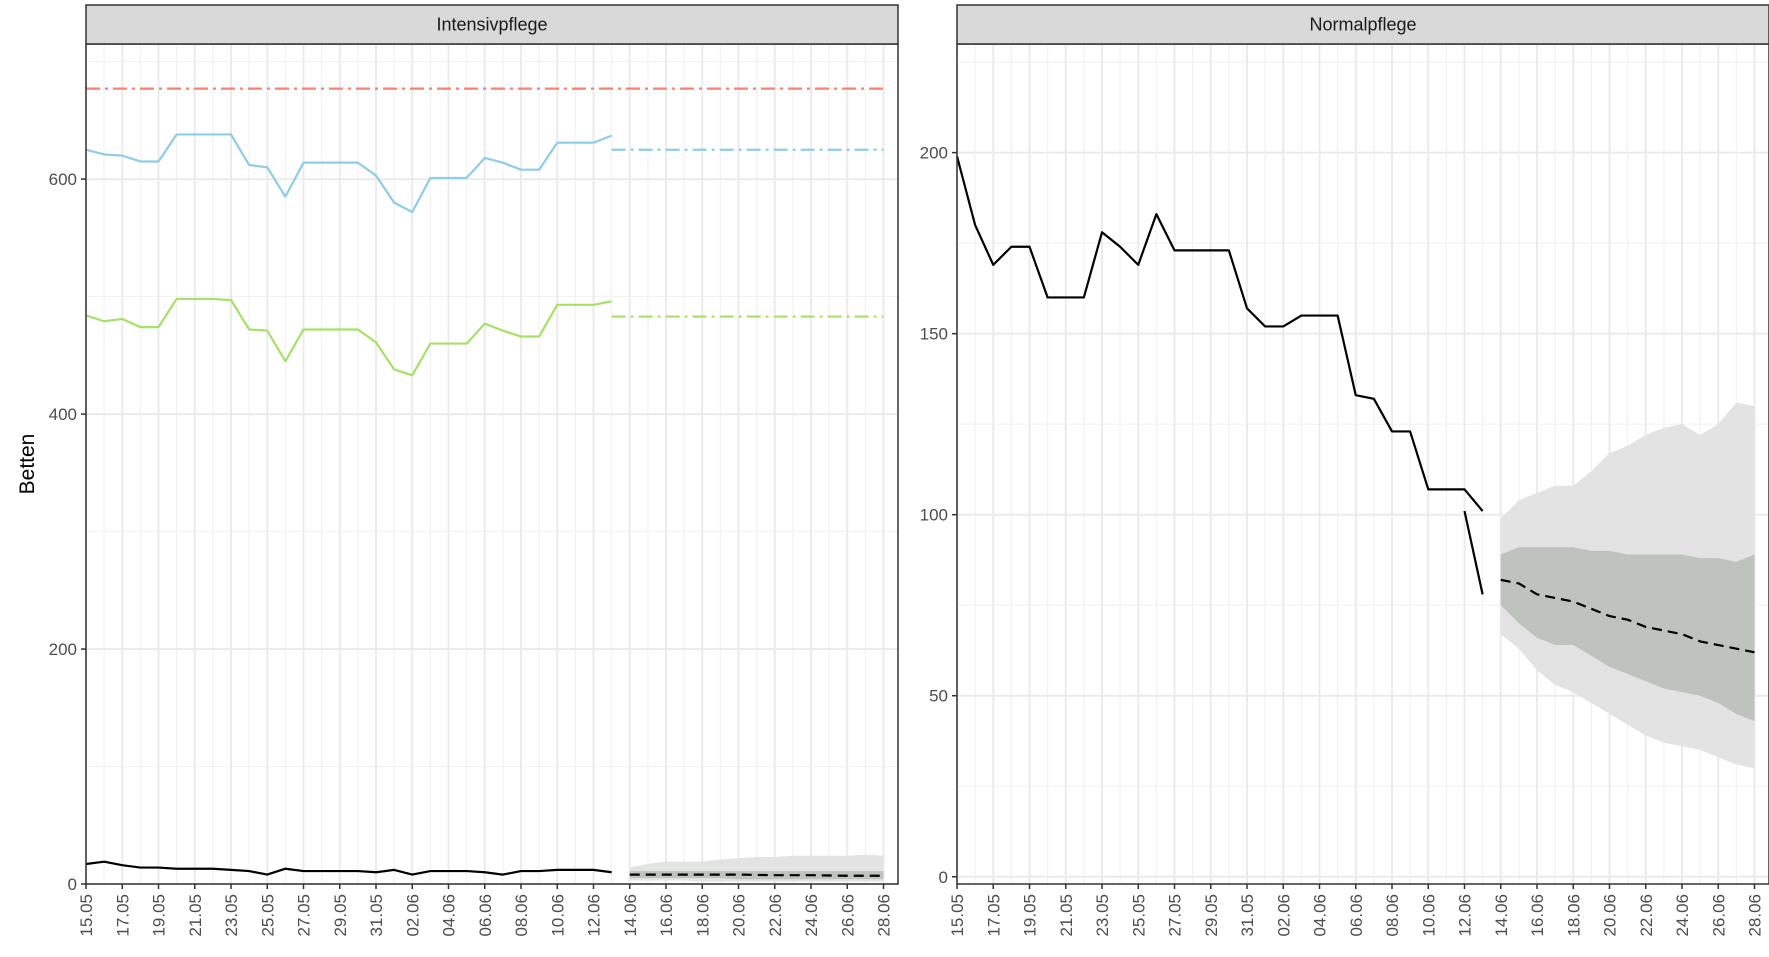 The image size is (1769, 957). I want to click on y-tick-label: 400, so click(63, 414).